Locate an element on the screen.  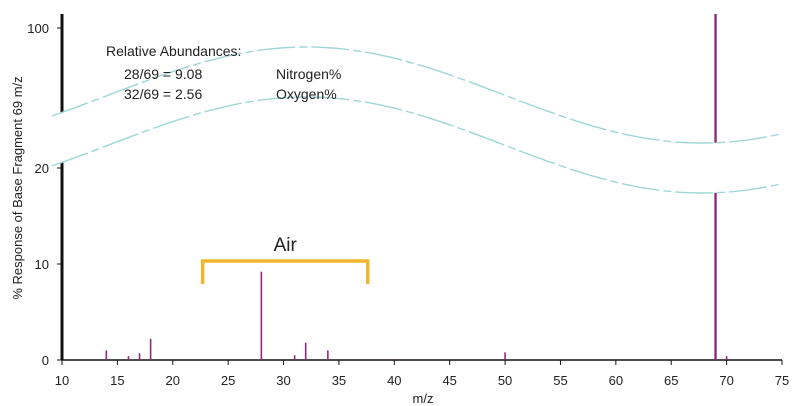
y-axis-label: % Response of Base Fragment 69 m/z is located at coordinates (17, 187).